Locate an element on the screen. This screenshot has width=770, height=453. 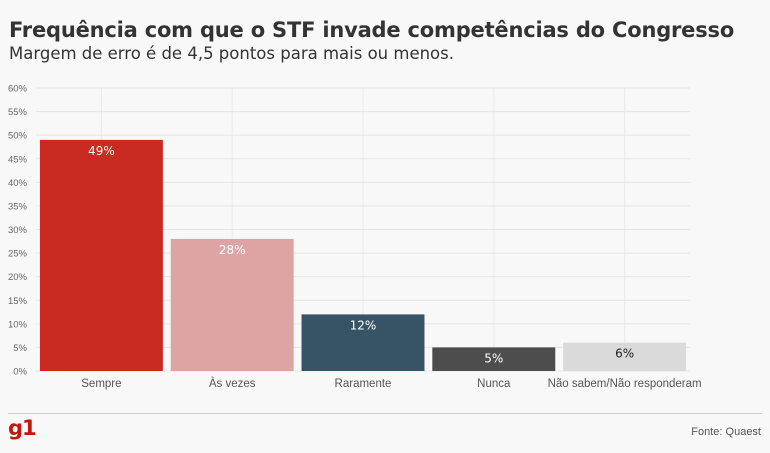
source-note: Fonte: Quaest is located at coordinates (726, 432).